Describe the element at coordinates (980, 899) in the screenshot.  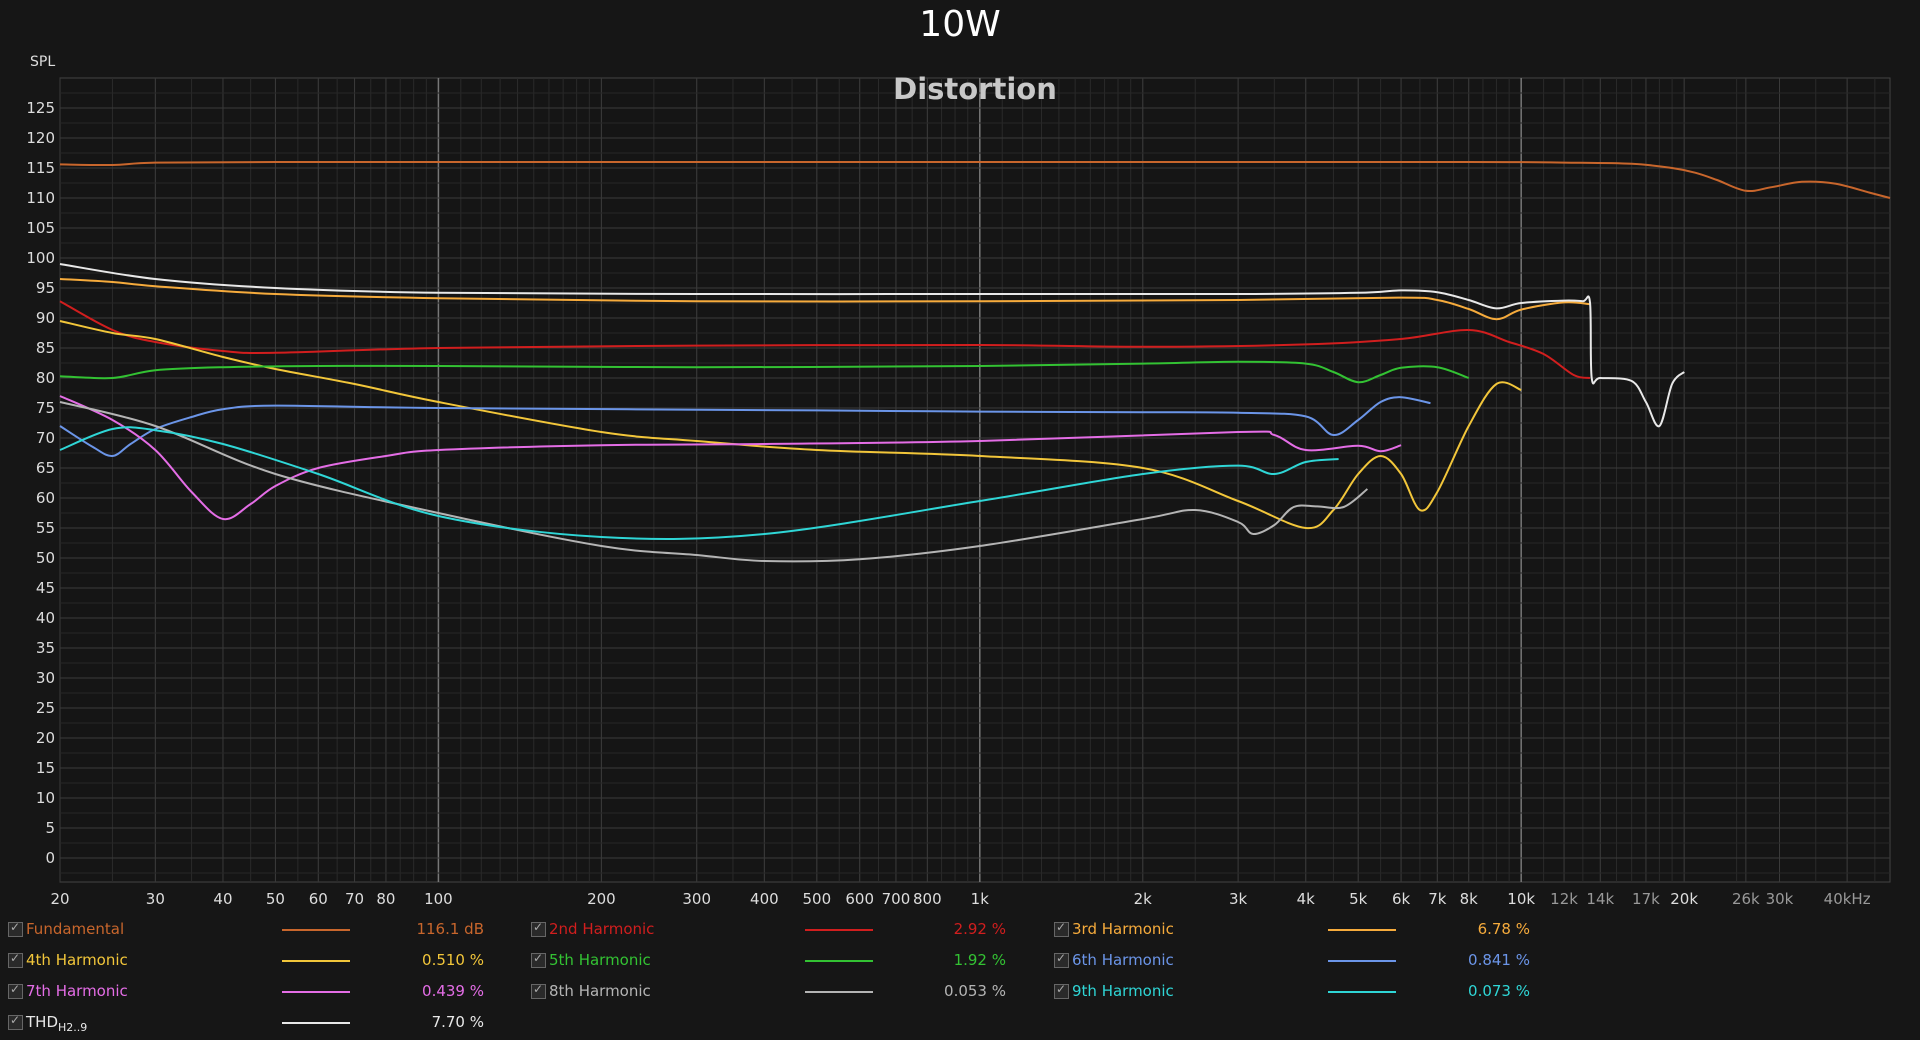
I see `x-tick-label: 1k` at that location.